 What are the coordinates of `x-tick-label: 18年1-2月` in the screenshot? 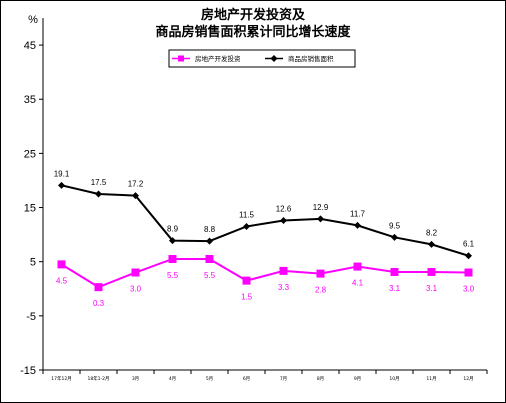 It's located at (98, 378).